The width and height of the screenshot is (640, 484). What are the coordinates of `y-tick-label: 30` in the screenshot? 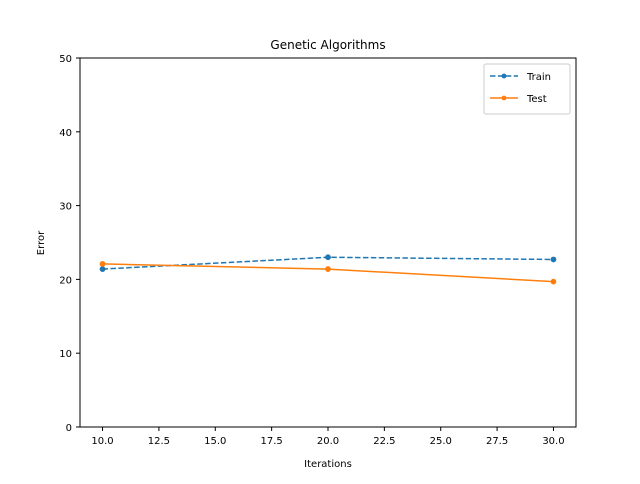 It's located at (65, 207).